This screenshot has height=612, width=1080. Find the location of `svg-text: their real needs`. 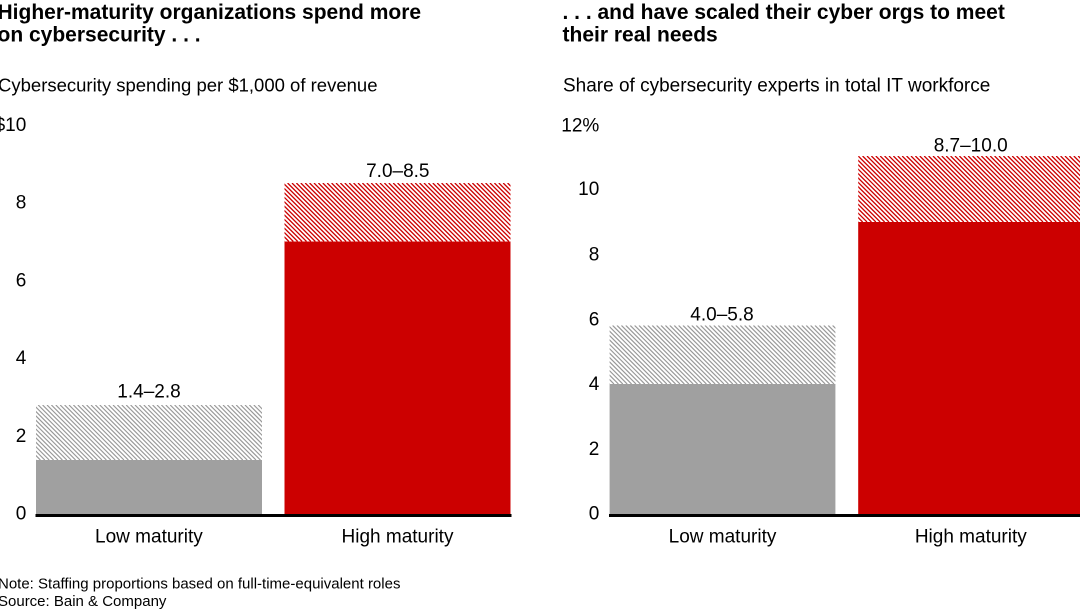

svg-text: their real needs is located at coordinates (640, 35).